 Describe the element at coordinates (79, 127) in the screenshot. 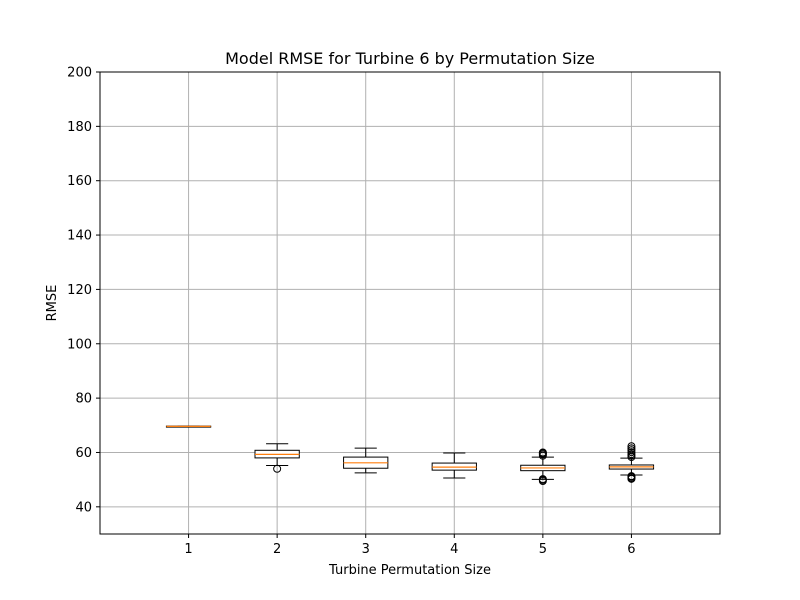

I see `y-tick-label: 180` at that location.